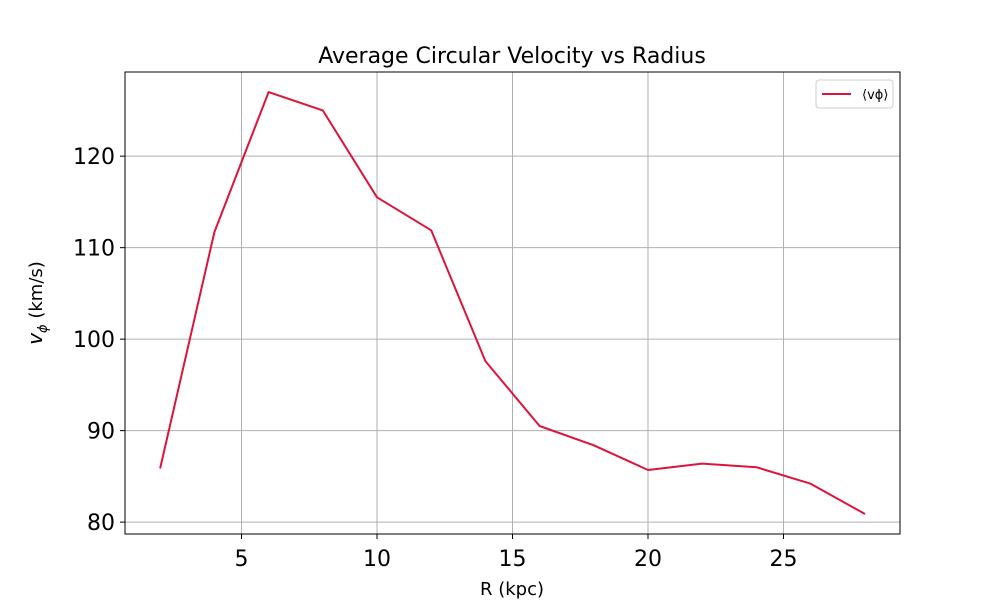 The height and width of the screenshot is (600, 1000). I want to click on x-tick-label: 15, so click(513, 559).